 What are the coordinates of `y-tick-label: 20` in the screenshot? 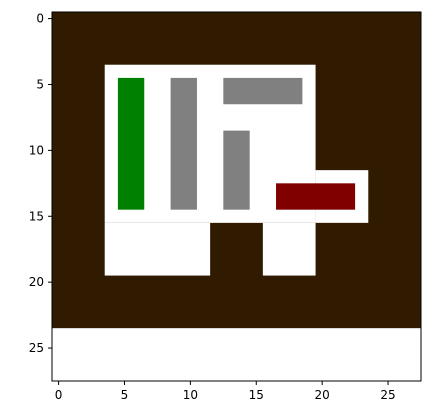 It's located at (36, 282).